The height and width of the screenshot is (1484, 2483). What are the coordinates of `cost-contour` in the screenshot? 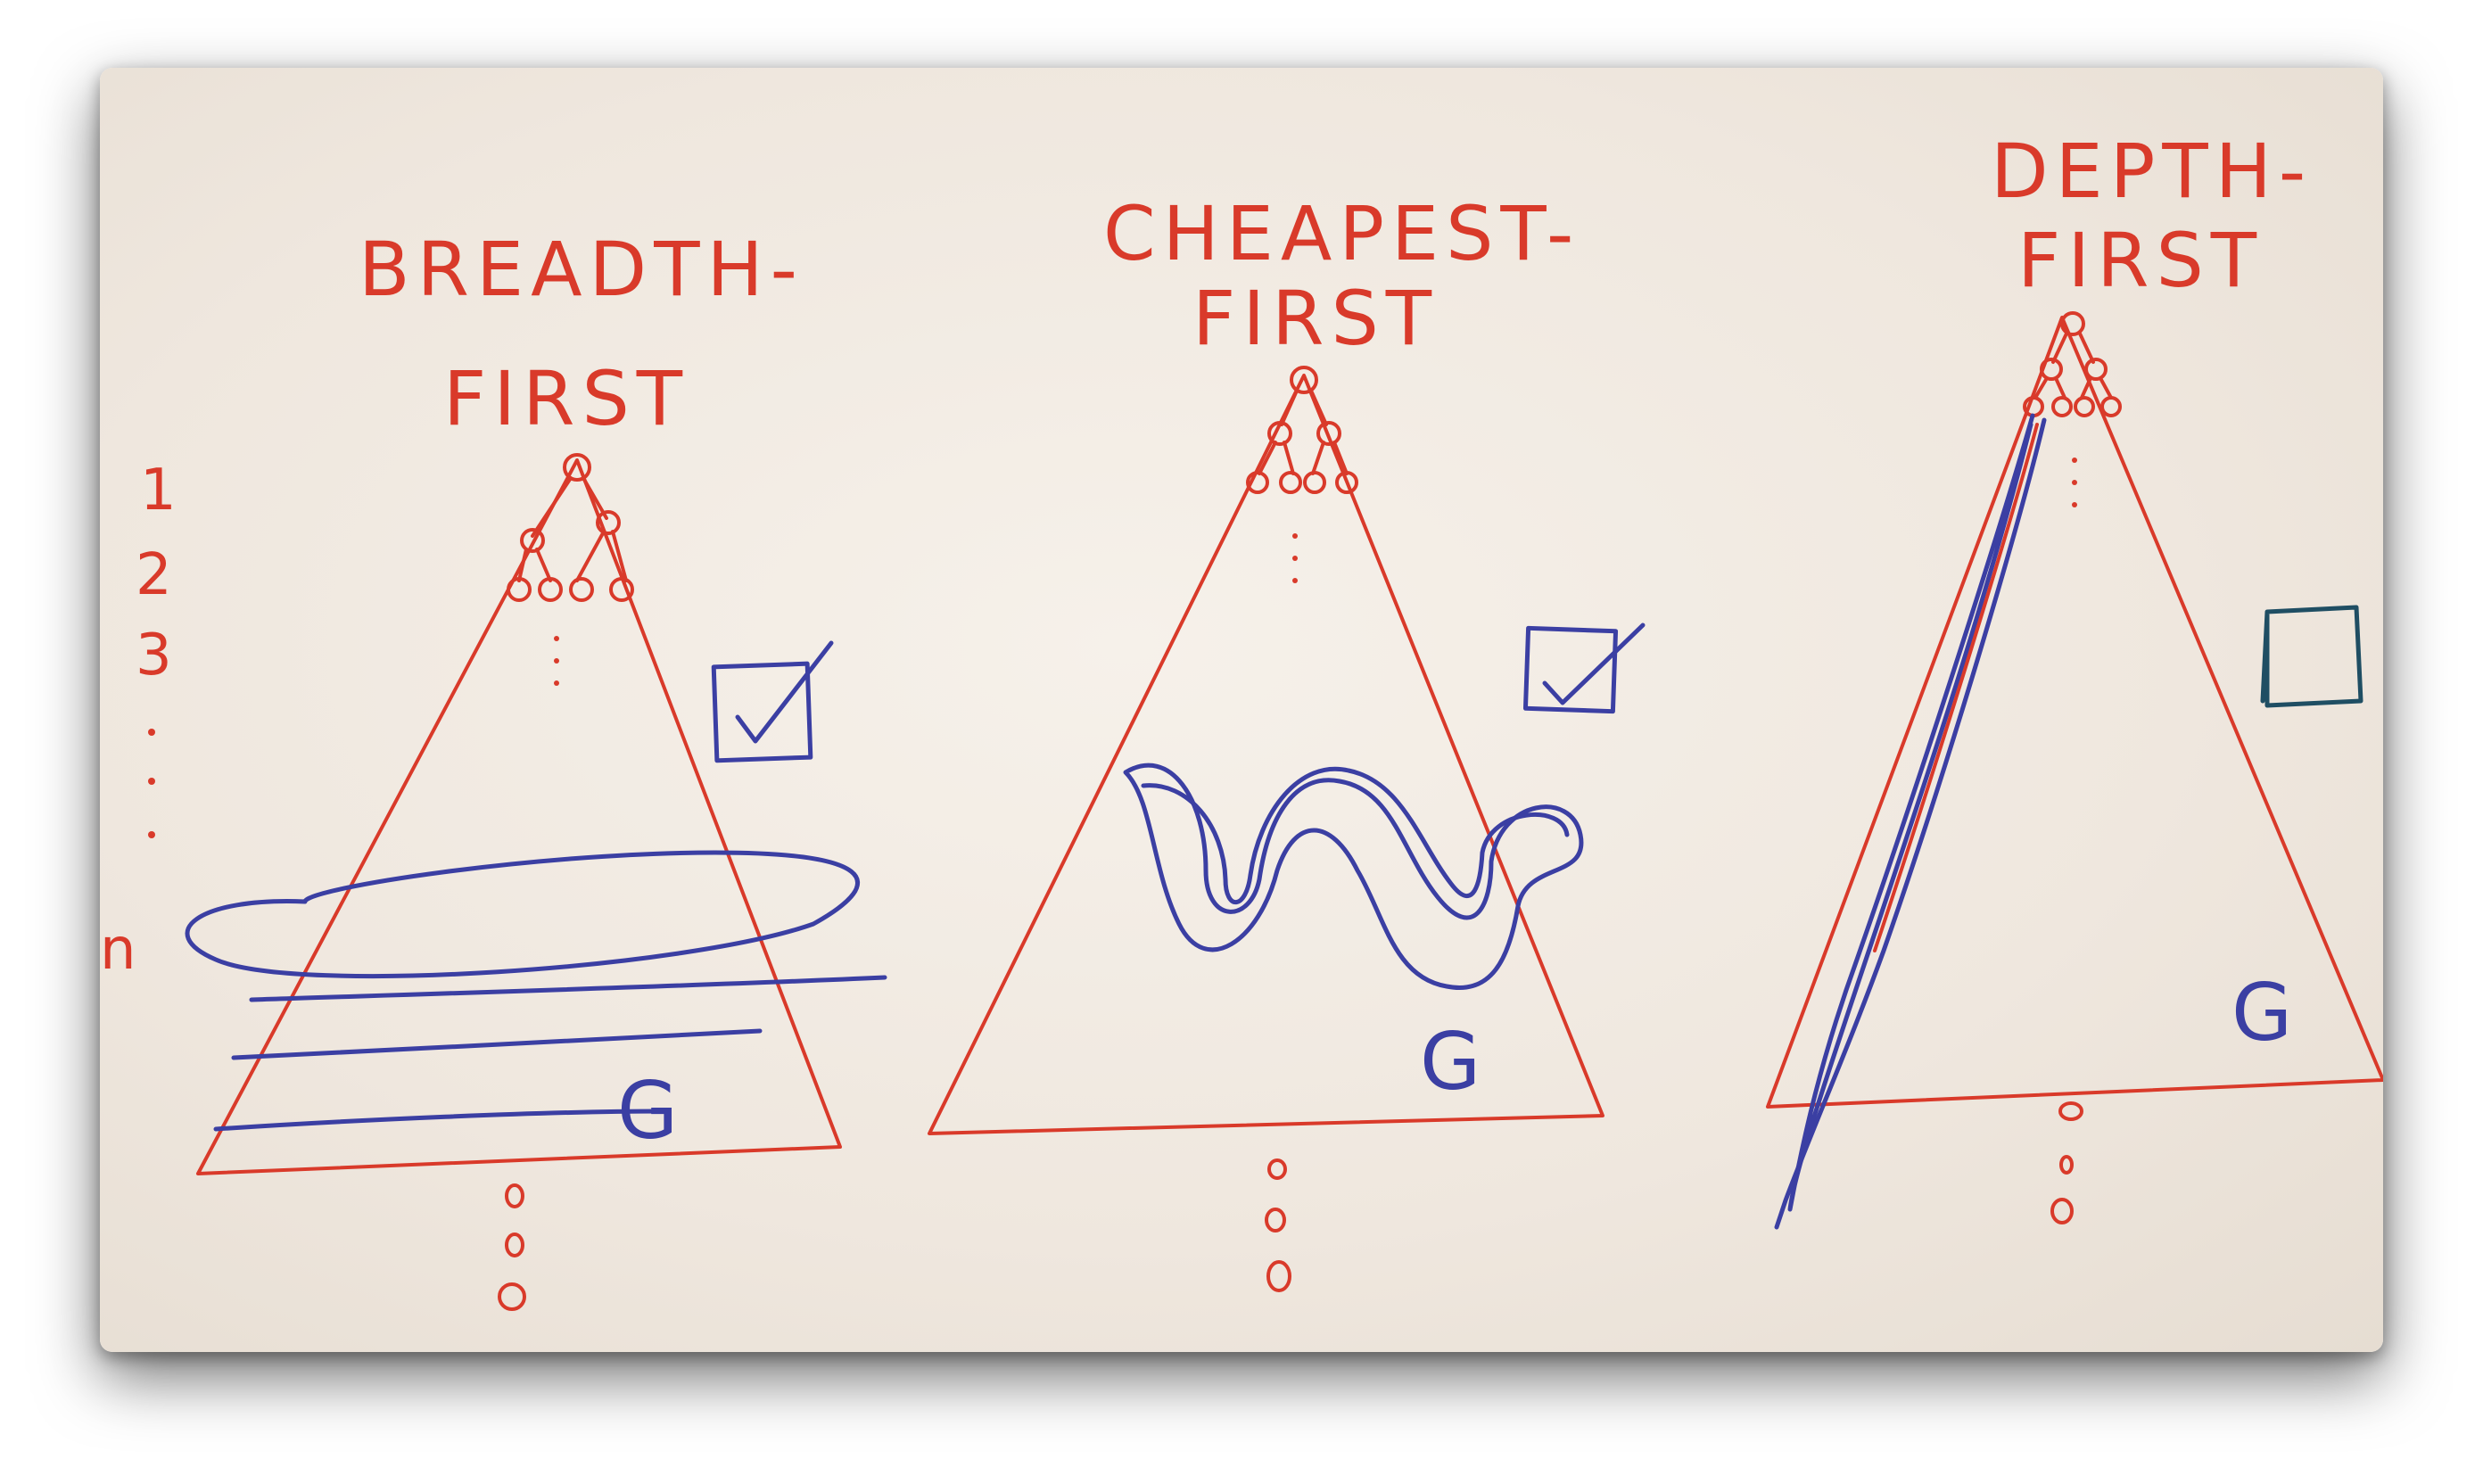 It's located at (1353, 876).